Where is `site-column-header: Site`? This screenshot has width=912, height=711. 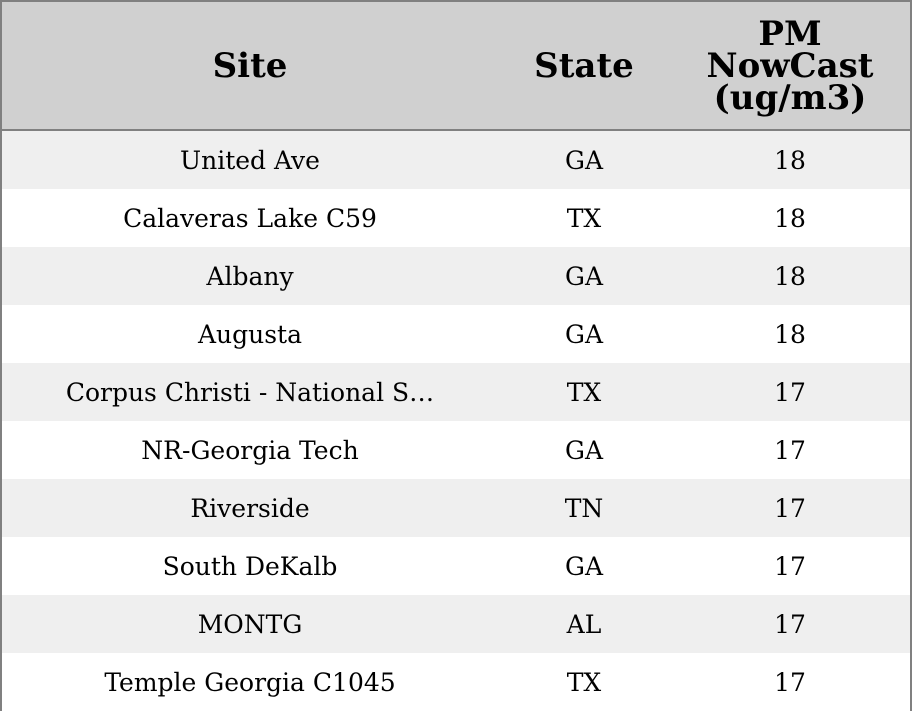
site-column-header: Site is located at coordinates (250, 66).